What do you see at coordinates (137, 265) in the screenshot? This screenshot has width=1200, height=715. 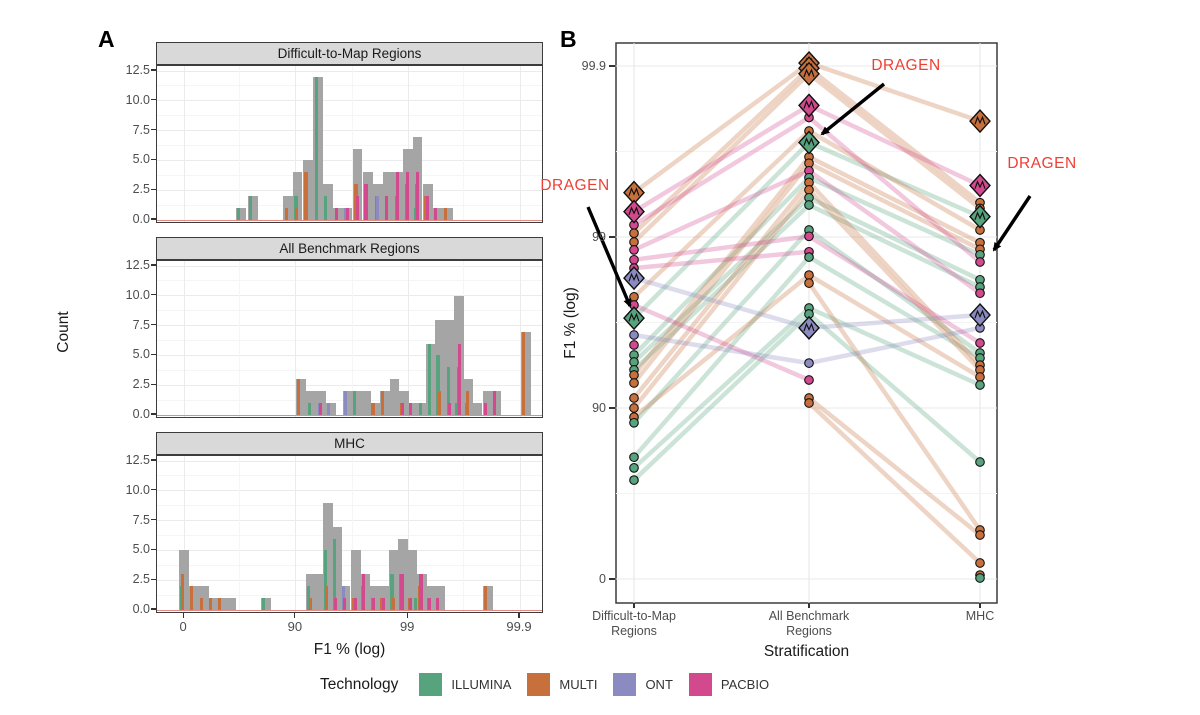 I see `y-tick-label: 12.5` at bounding box center [137, 265].